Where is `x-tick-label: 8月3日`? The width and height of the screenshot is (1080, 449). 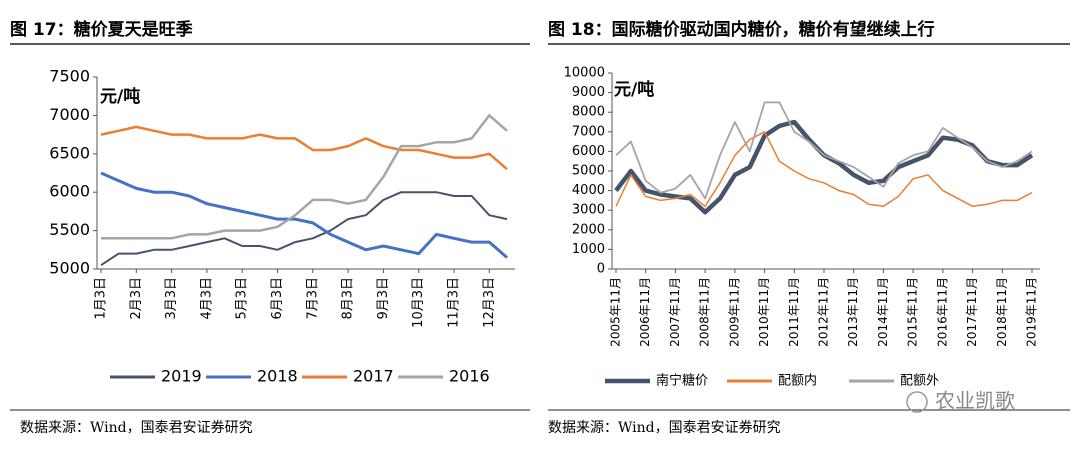 x-tick-label: 8月3日 is located at coordinates (348, 298).